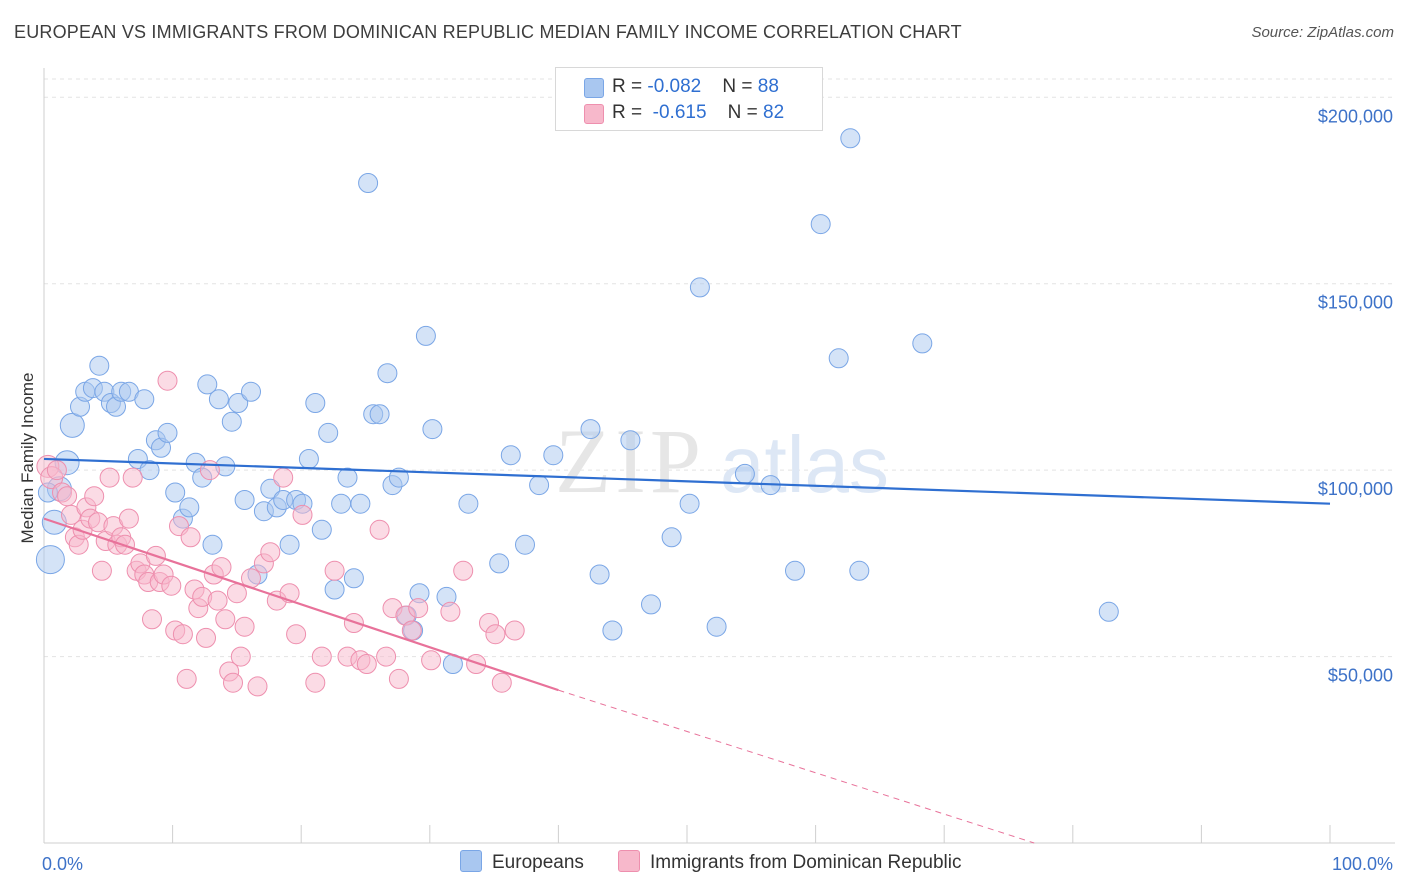 The height and width of the screenshot is (892, 1406). What do you see at coordinates (1355, 395) in the screenshot?
I see `y-tick-labels: $50,000 $100,000 $150,000 $200,000` at bounding box center [1355, 395].